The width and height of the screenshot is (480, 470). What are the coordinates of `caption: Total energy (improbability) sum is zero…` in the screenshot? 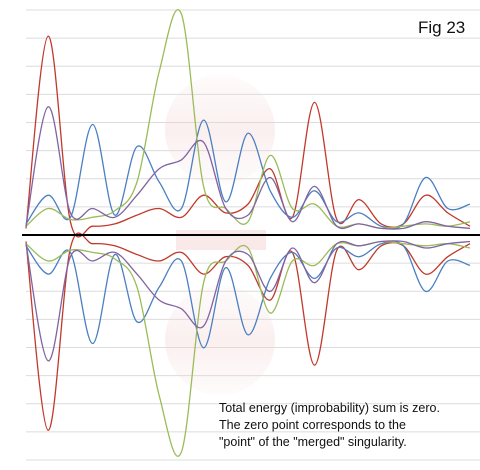 It's located at (349, 425).